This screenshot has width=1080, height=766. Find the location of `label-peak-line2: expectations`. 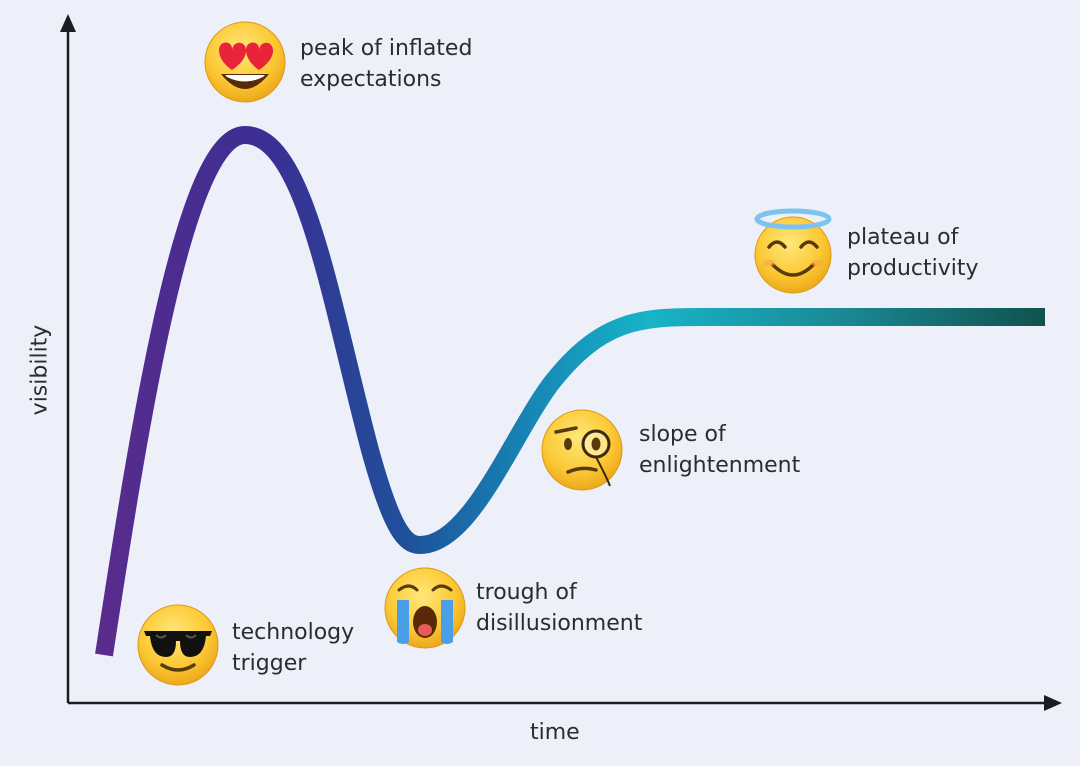

label-peak-line2: expectations is located at coordinates (371, 79).